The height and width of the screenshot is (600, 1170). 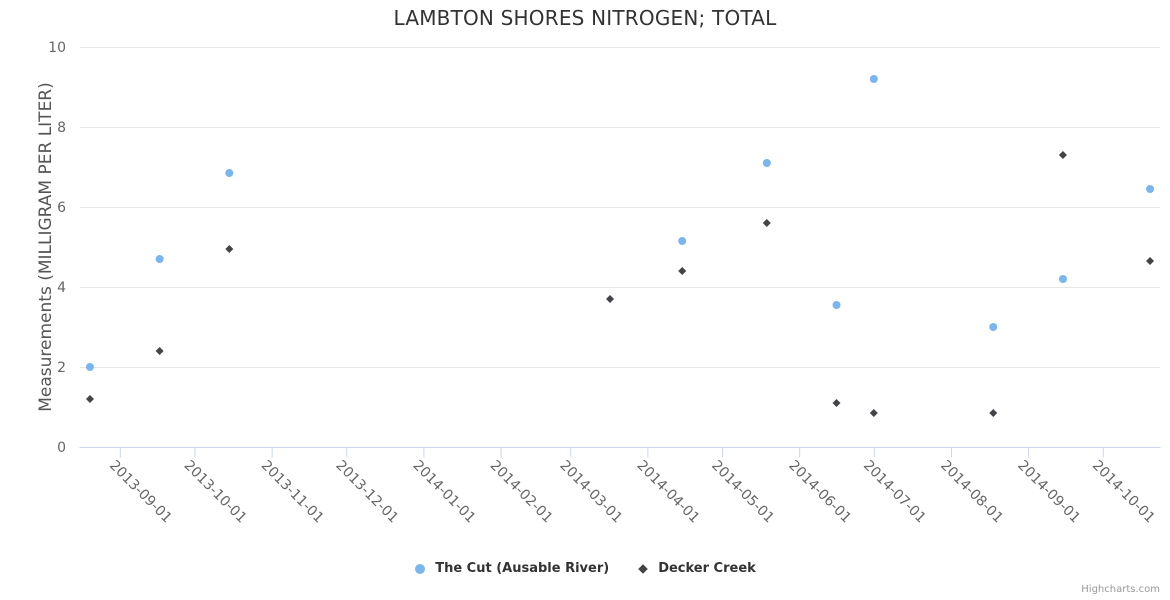 What do you see at coordinates (57, 48) in the screenshot?
I see `y-axis-label: 10` at bounding box center [57, 48].